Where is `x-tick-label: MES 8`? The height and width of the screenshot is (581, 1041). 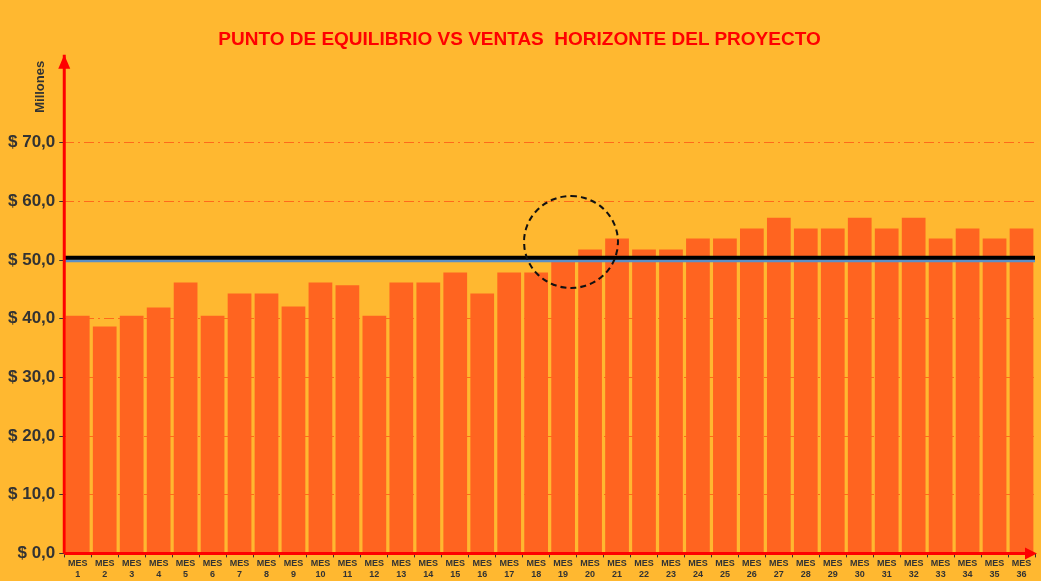 x-tick-label: MES 8 is located at coordinates (266, 569).